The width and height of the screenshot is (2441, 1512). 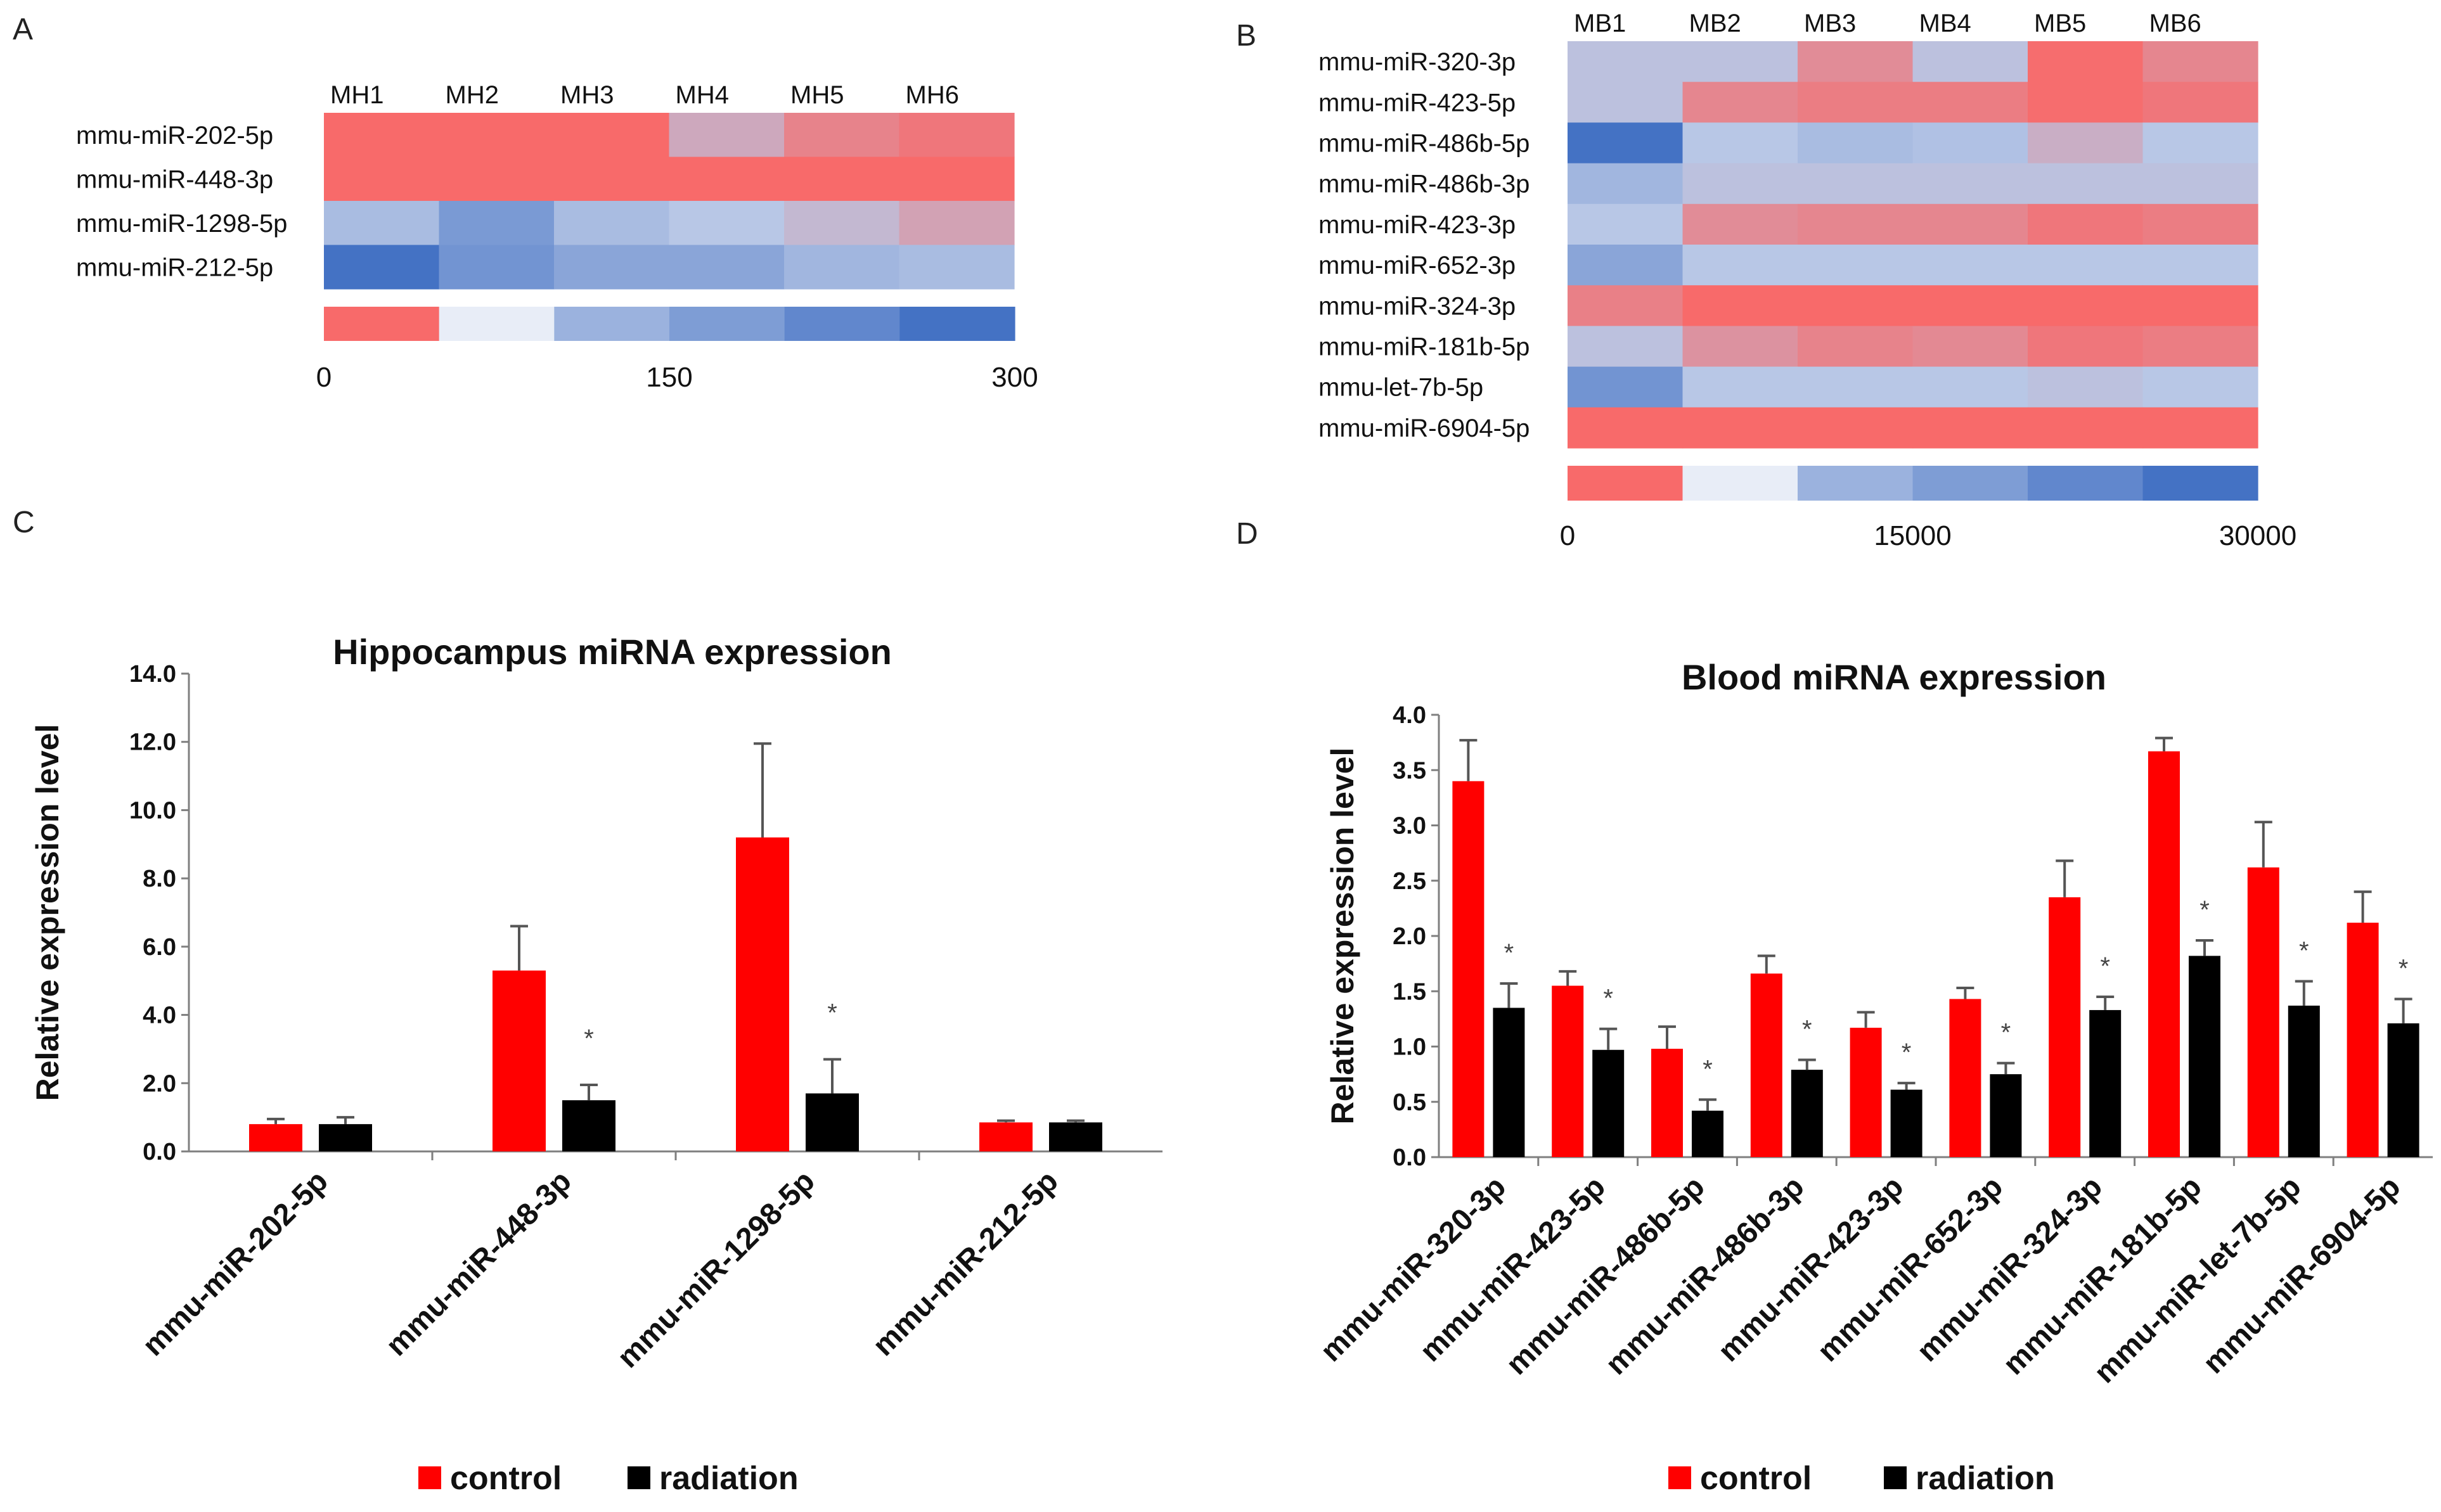 What do you see at coordinates (2257, 535) in the screenshot?
I see `heatmap-b-scale-label: 30000` at bounding box center [2257, 535].